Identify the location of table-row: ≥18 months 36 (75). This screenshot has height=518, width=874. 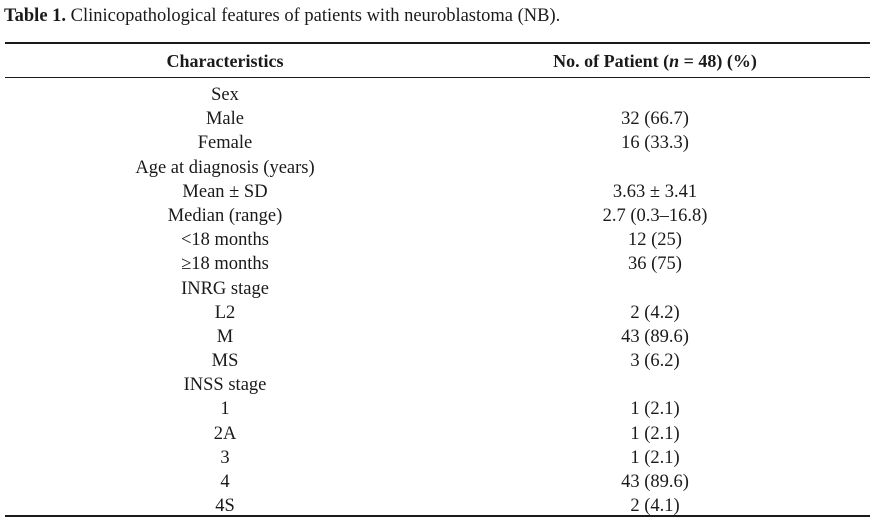
(437, 264).